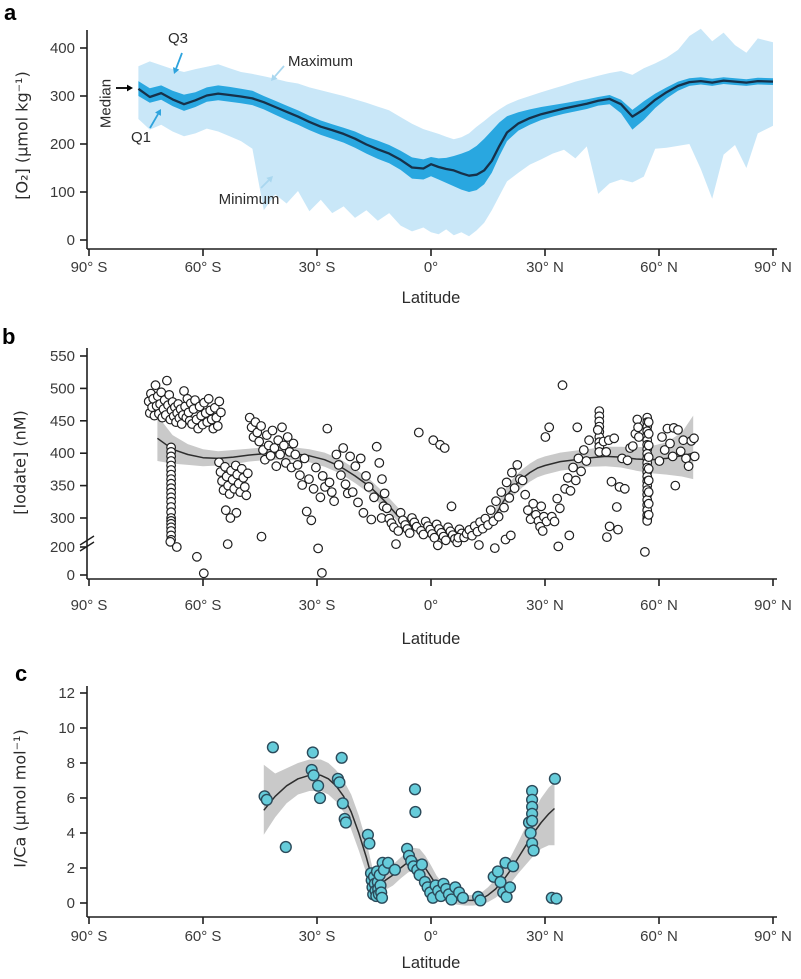  Describe the element at coordinates (62, 192) in the screenshot. I see `panel-a-y-tick-label: 100` at that location.